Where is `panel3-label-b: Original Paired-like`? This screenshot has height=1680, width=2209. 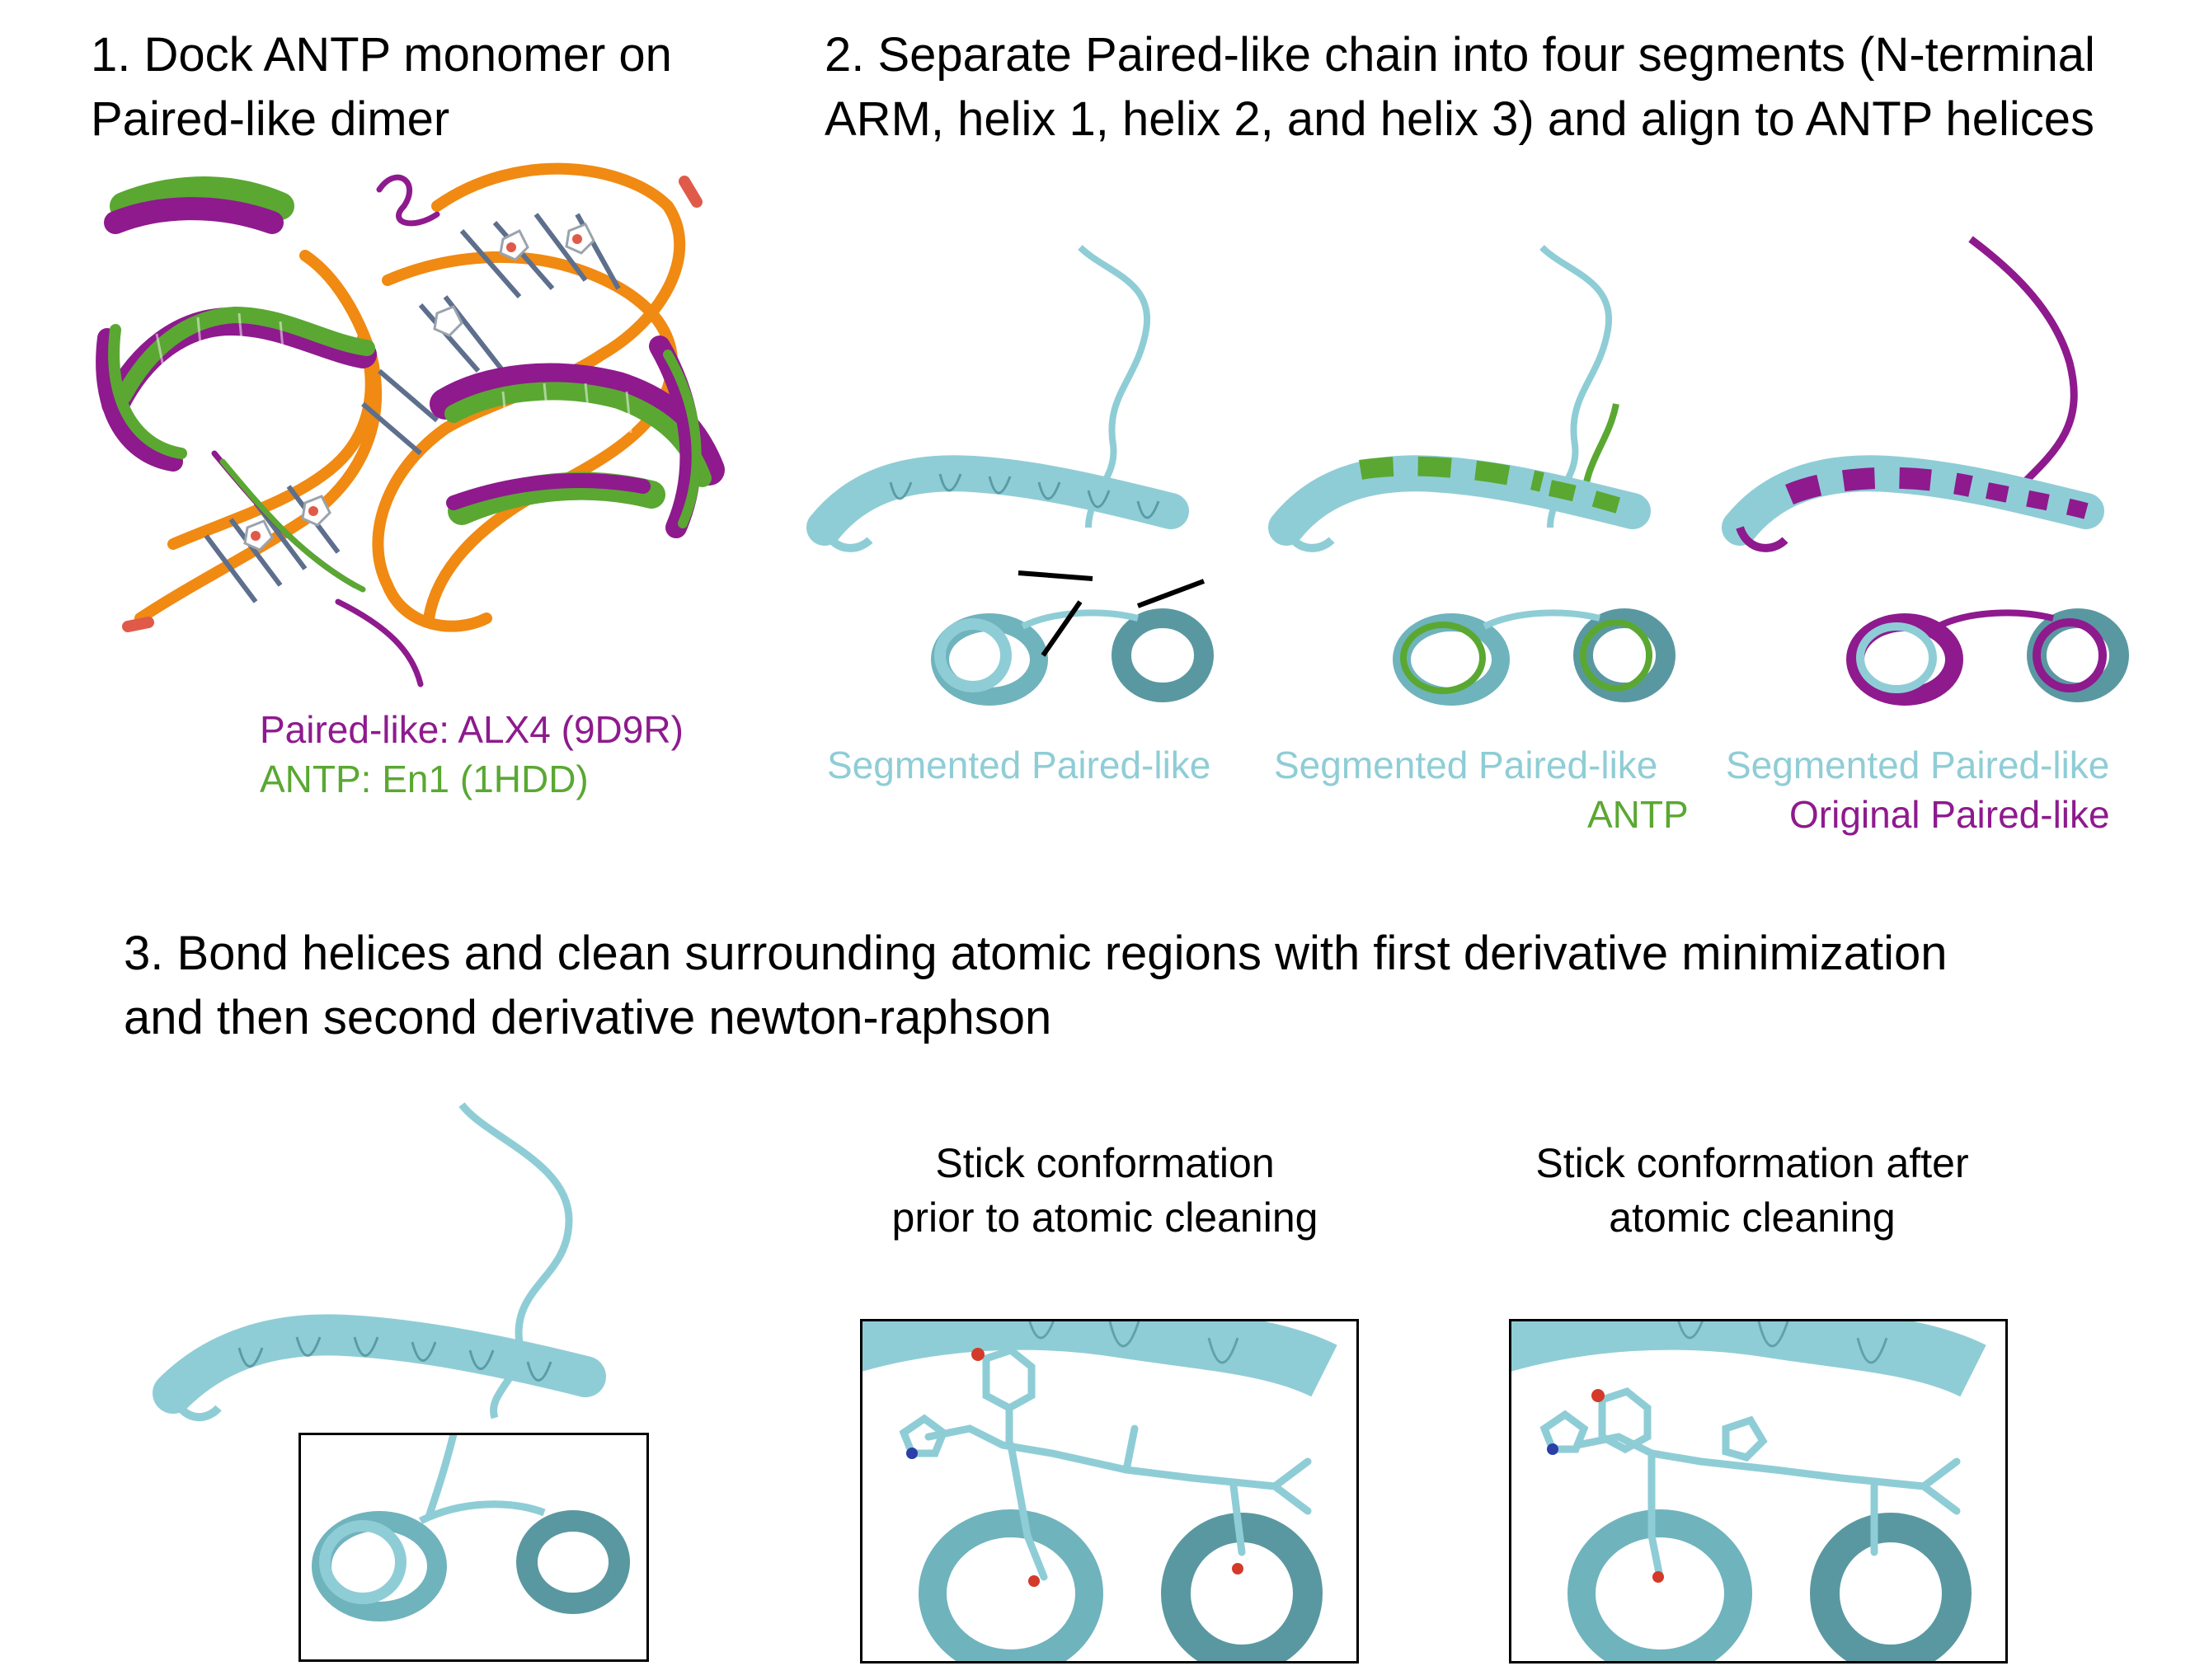 panel3-label-b: Original Paired-like is located at coordinates (1950, 814).